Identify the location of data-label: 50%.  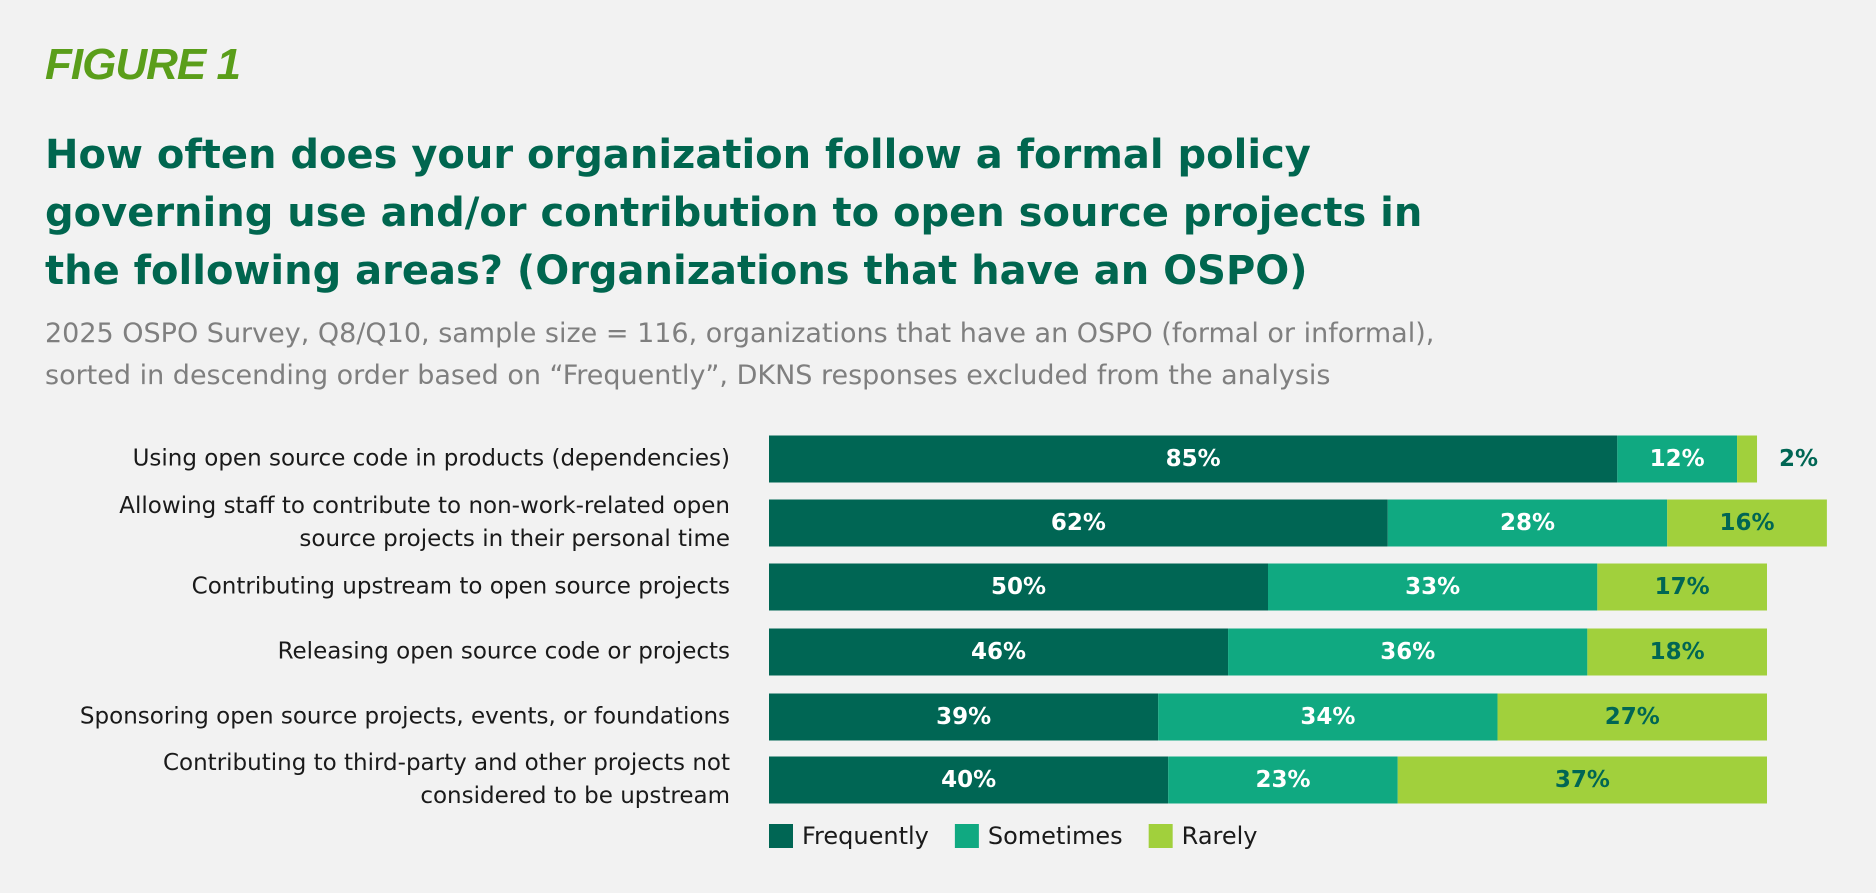
(1018, 587).